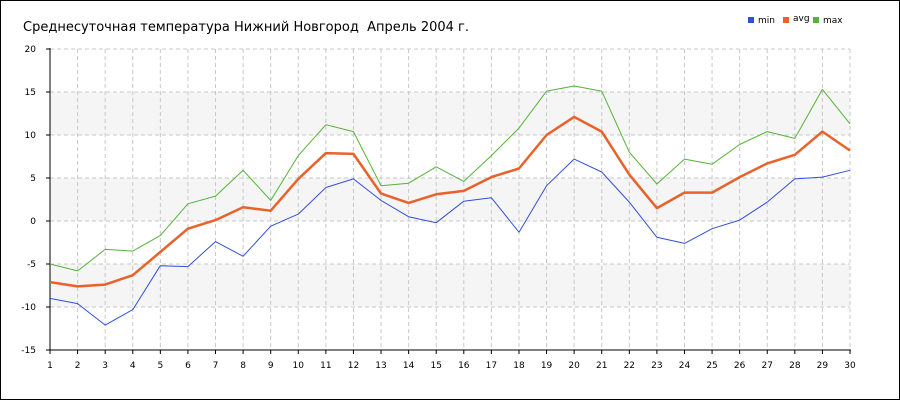 The image size is (900, 400). Describe the element at coordinates (30, 93) in the screenshot. I see `y-tick-label: 15` at that location.